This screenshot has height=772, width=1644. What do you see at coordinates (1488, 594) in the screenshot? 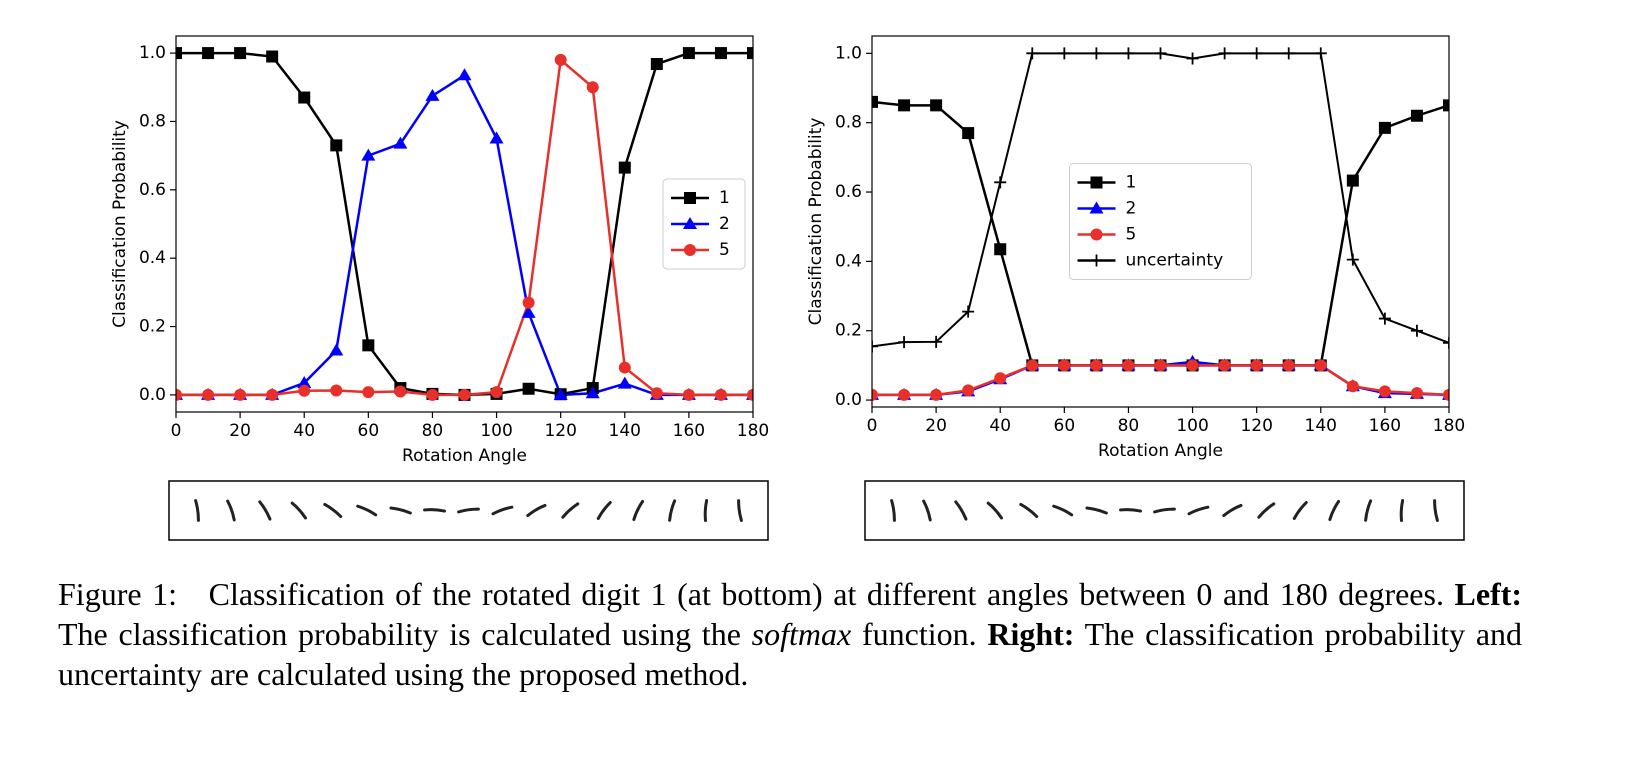
I see `caption-left-label: Left:` at bounding box center [1488, 594].